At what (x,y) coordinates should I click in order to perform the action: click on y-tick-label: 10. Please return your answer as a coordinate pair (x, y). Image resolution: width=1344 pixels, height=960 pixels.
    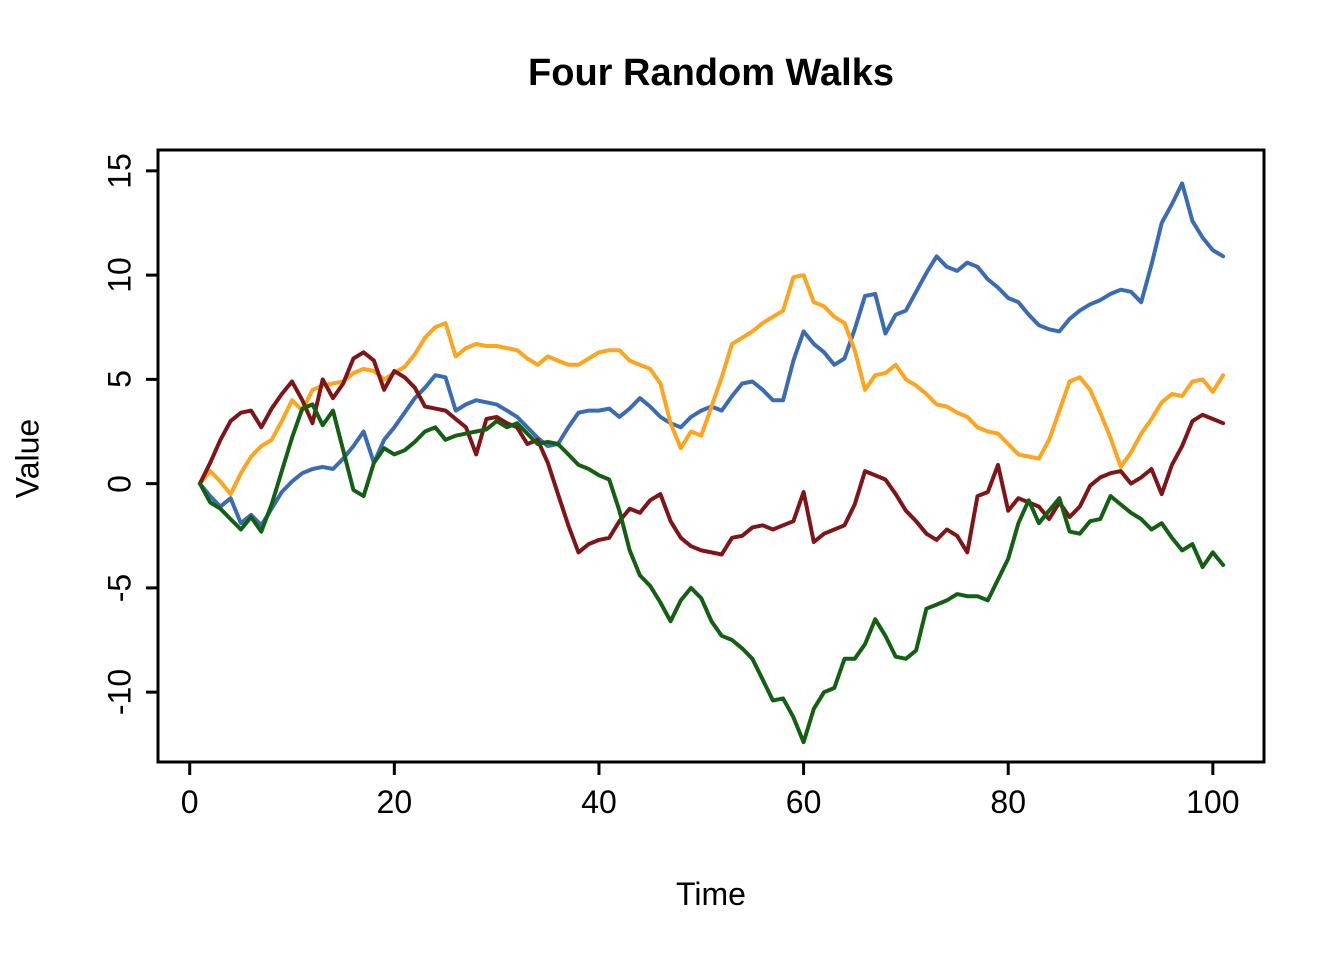
    Looking at the image, I should click on (119, 275).